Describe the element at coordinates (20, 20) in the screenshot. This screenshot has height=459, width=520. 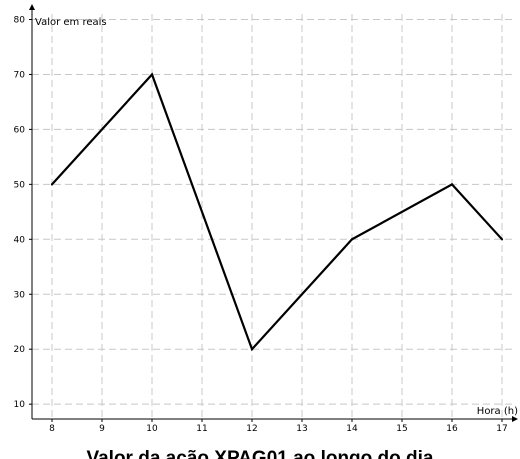
I see `y-tick-label-80: 80` at that location.